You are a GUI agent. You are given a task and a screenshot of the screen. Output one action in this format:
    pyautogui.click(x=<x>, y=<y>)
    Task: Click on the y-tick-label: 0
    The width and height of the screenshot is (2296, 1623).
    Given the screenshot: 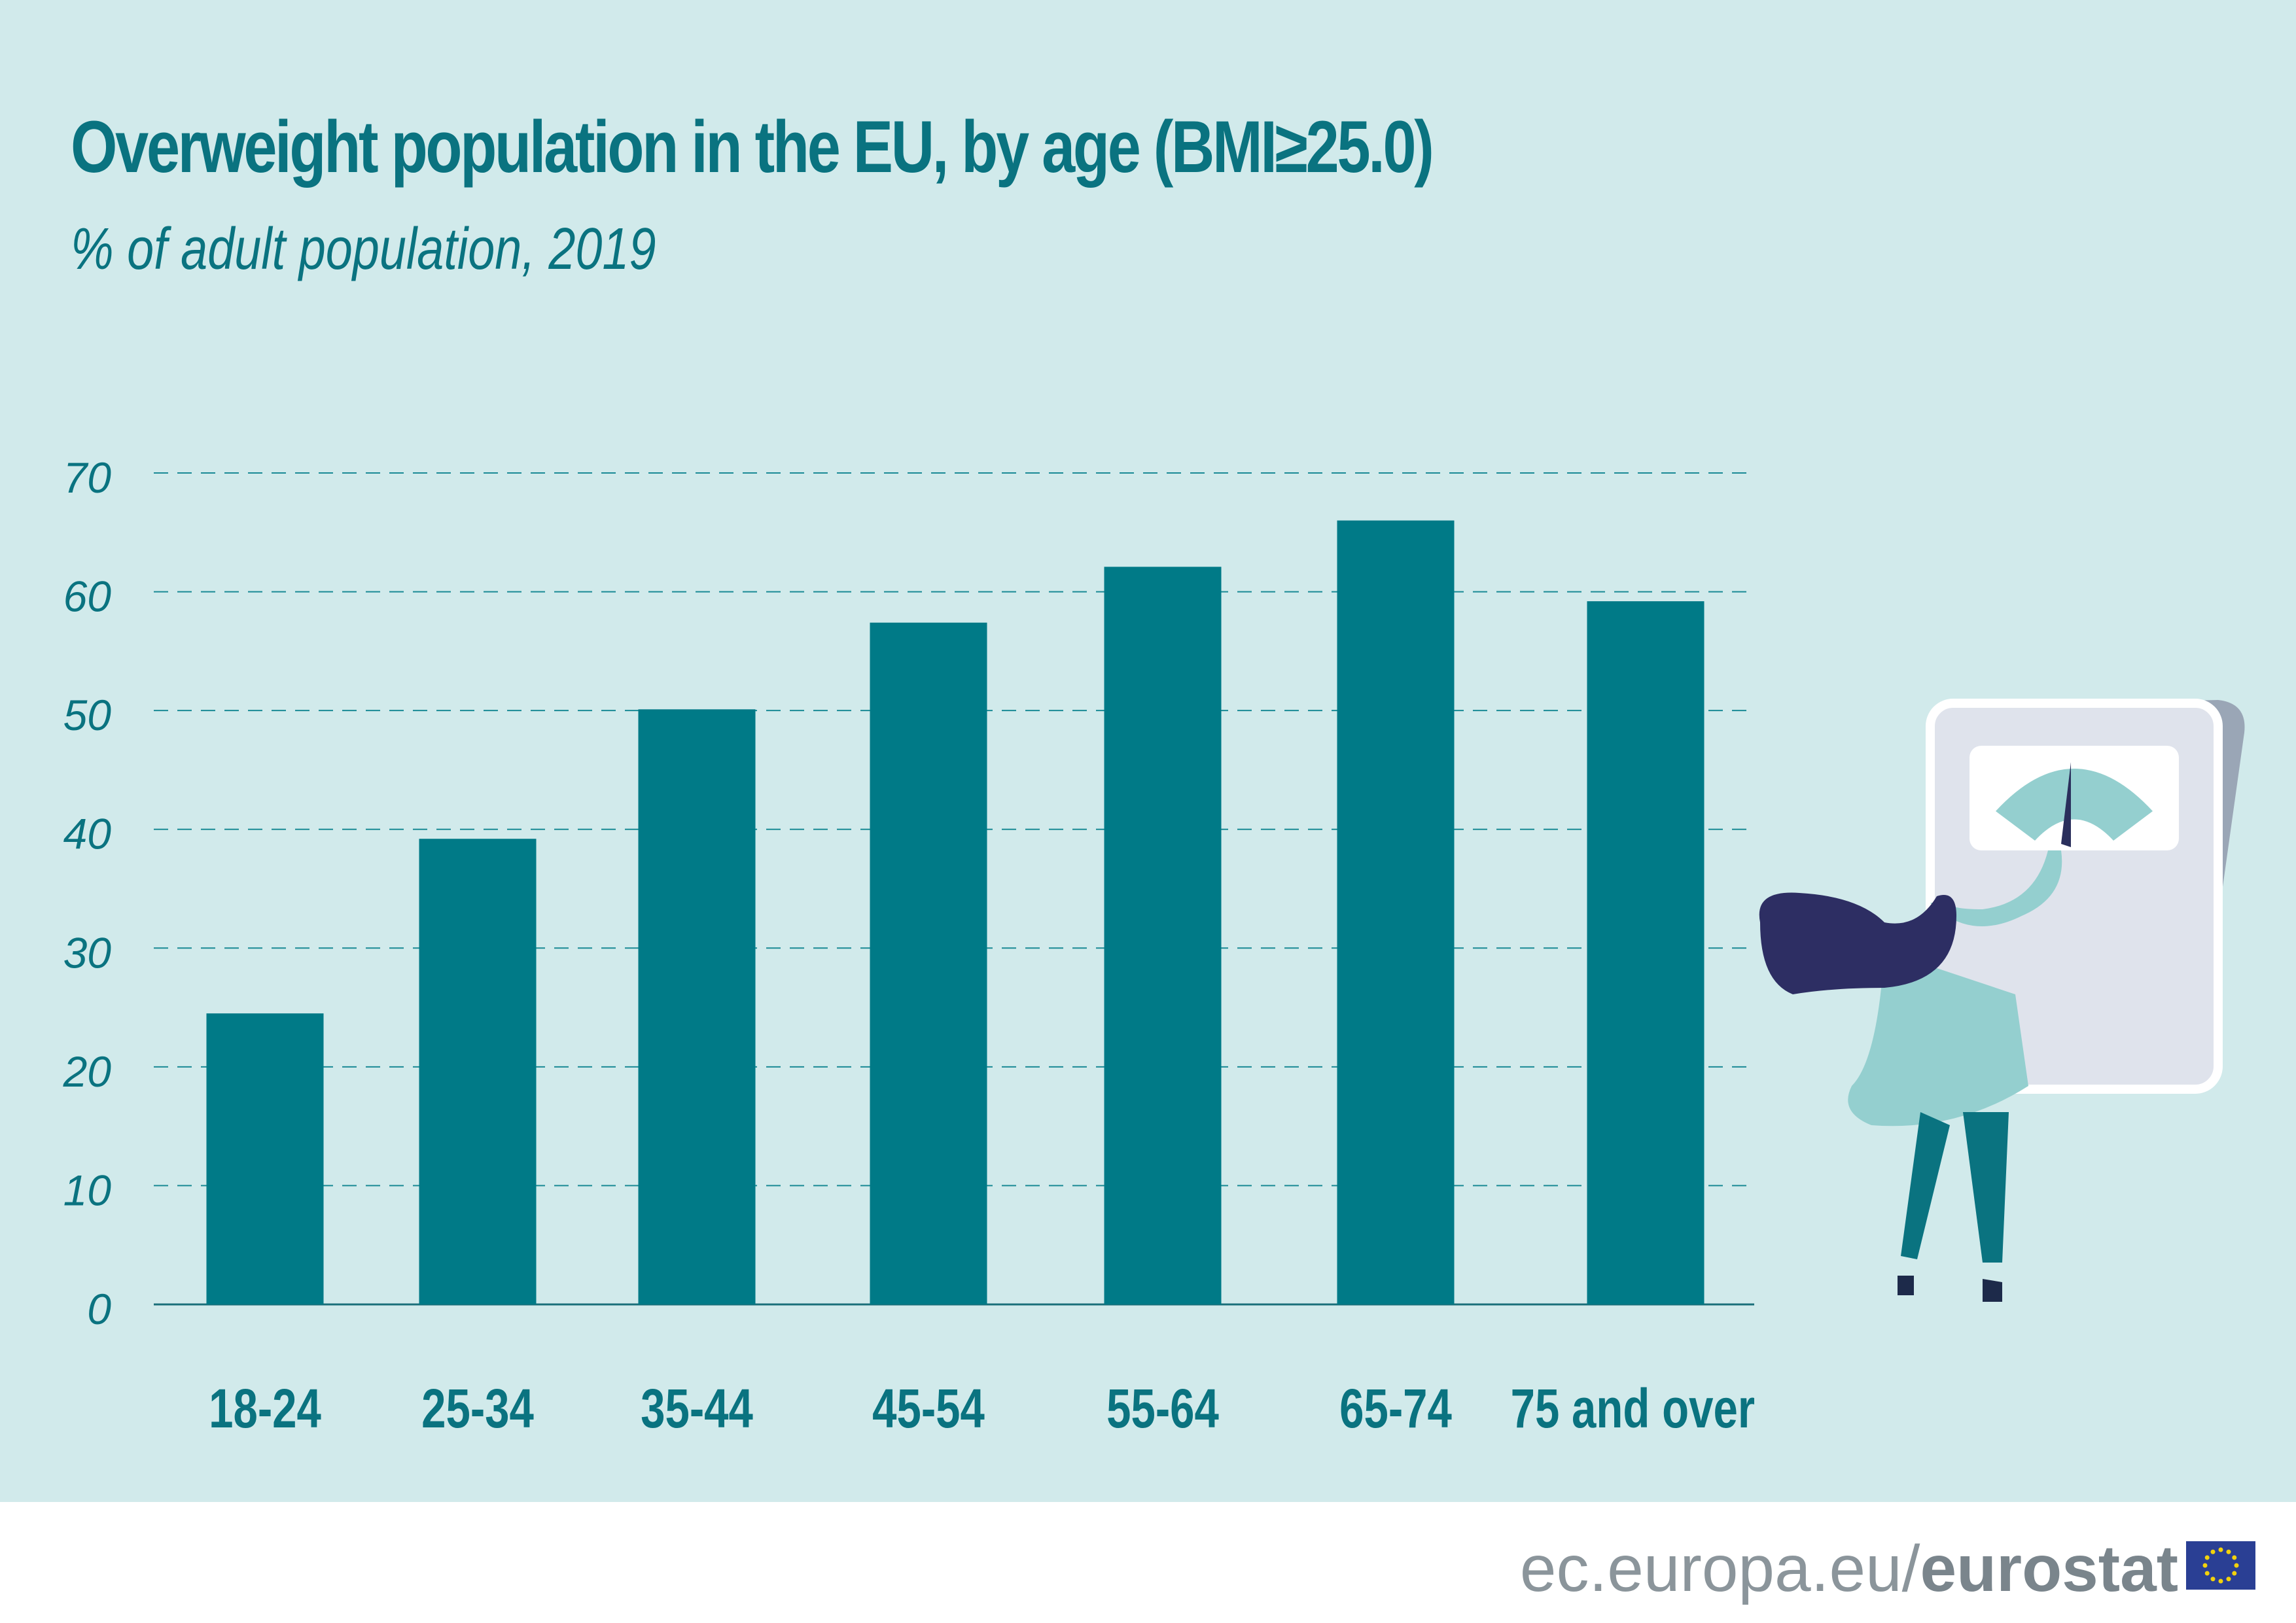 What is the action you would take?
    pyautogui.click(x=99, y=1309)
    